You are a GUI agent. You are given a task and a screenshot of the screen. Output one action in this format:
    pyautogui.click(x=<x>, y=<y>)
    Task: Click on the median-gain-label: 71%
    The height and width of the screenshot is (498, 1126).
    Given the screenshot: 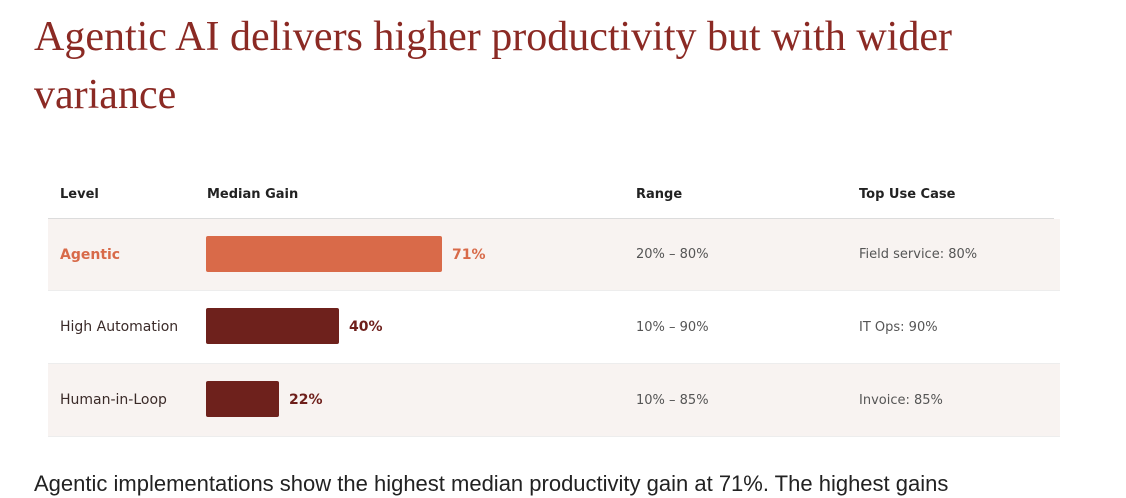 What is the action you would take?
    pyautogui.click(x=469, y=254)
    